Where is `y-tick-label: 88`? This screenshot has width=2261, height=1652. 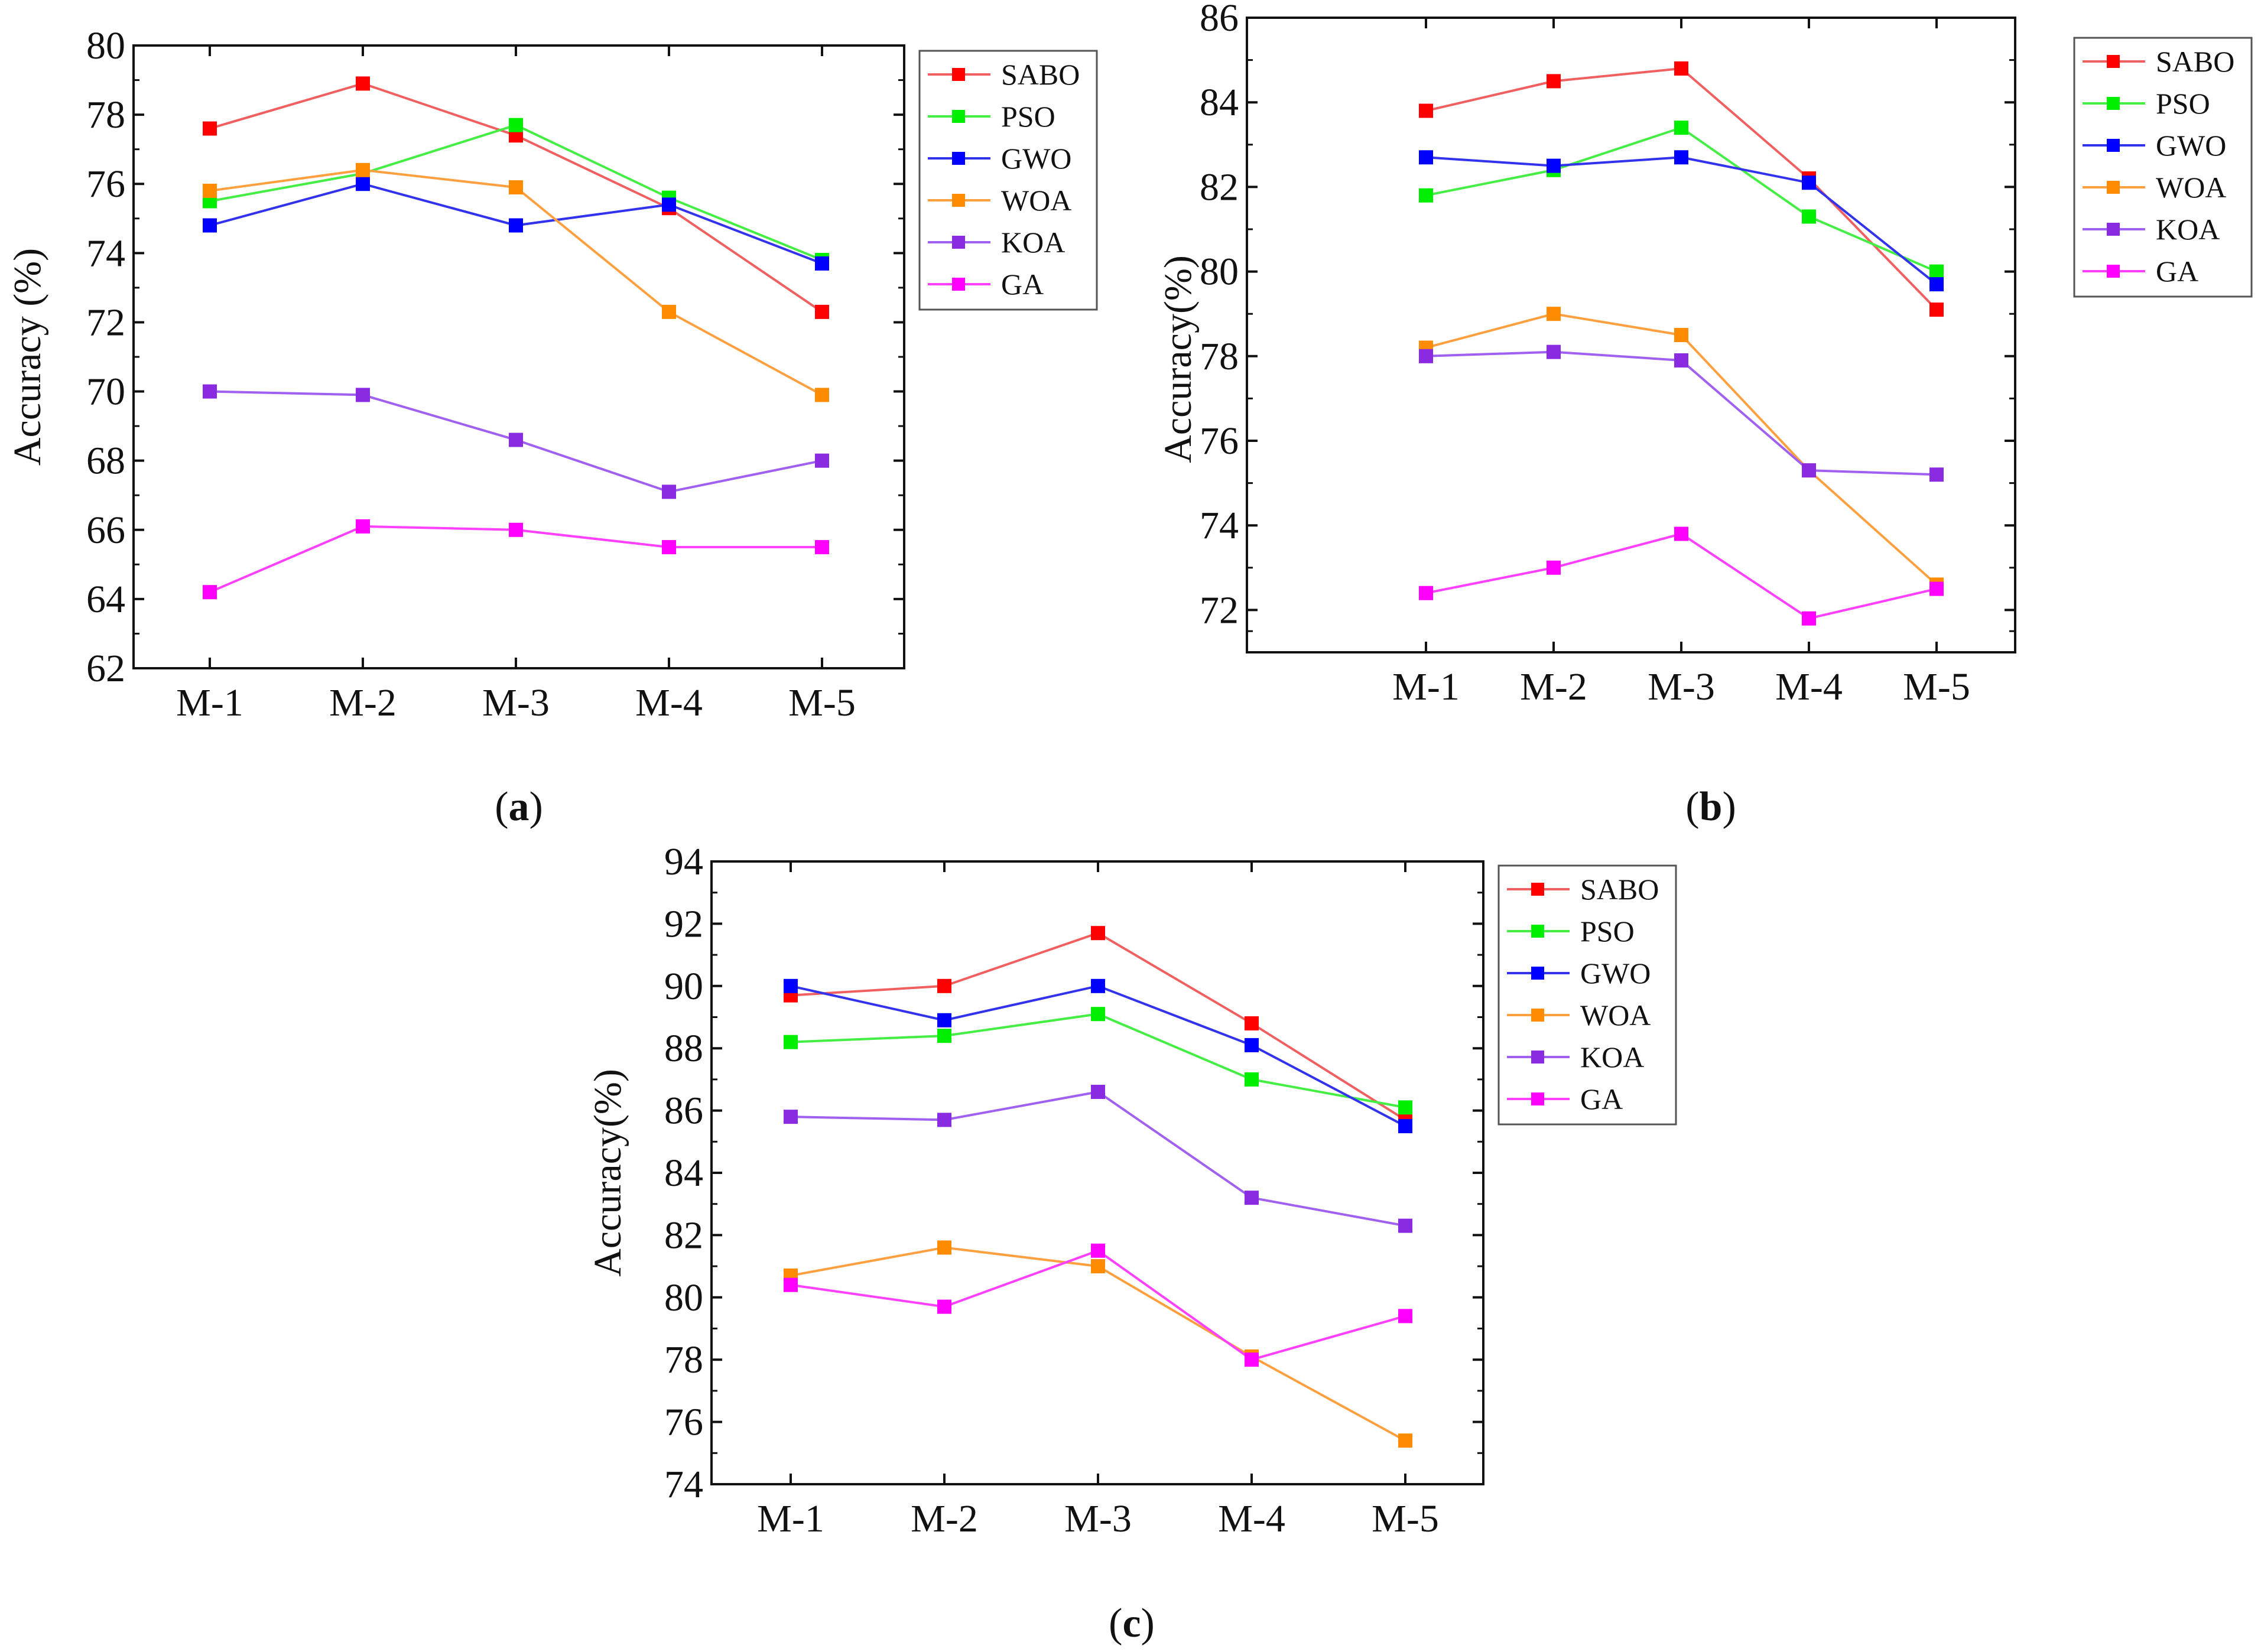
y-tick-label: 88 is located at coordinates (684, 1048).